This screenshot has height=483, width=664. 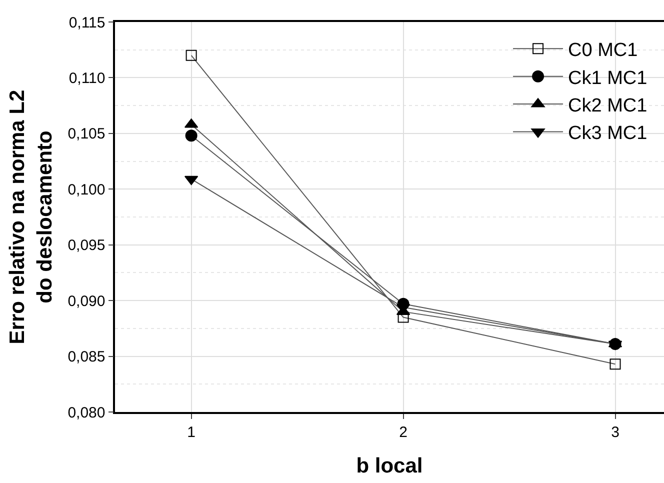 I want to click on x-tick-label: 3, so click(x=615, y=432).